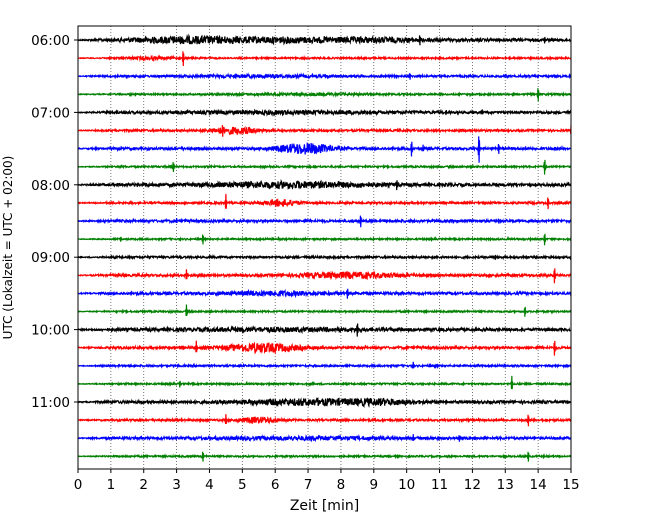 The image size is (650, 520). What do you see at coordinates (50, 258) in the screenshot?
I see `y-tick-label-09:00: 09:00` at bounding box center [50, 258].